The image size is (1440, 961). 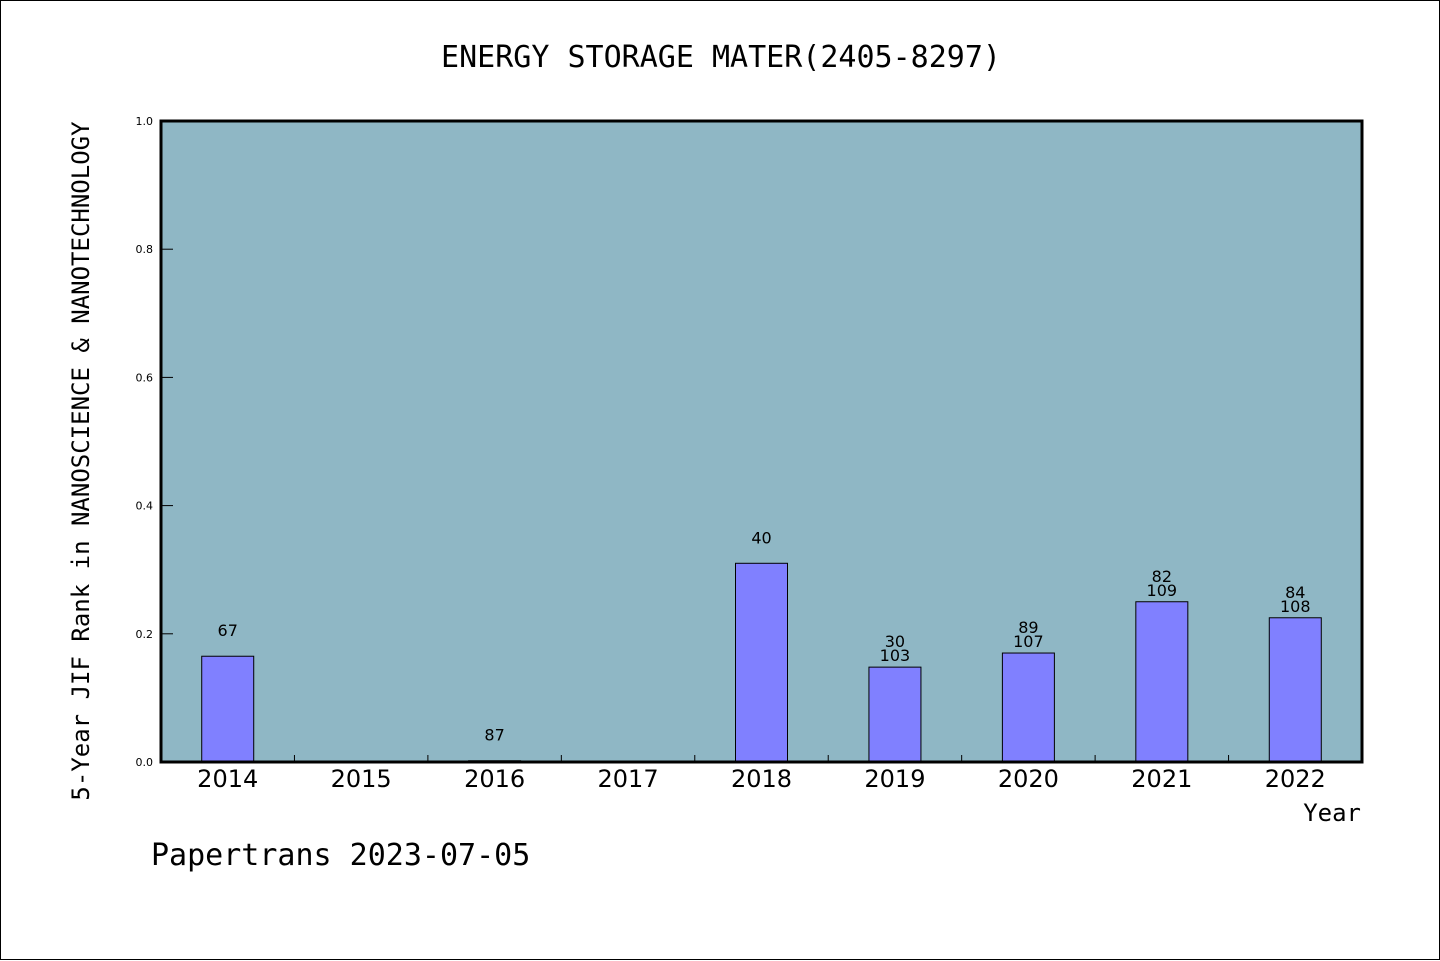 What do you see at coordinates (145, 762) in the screenshot?
I see `y-tick-label: 0.0` at bounding box center [145, 762].